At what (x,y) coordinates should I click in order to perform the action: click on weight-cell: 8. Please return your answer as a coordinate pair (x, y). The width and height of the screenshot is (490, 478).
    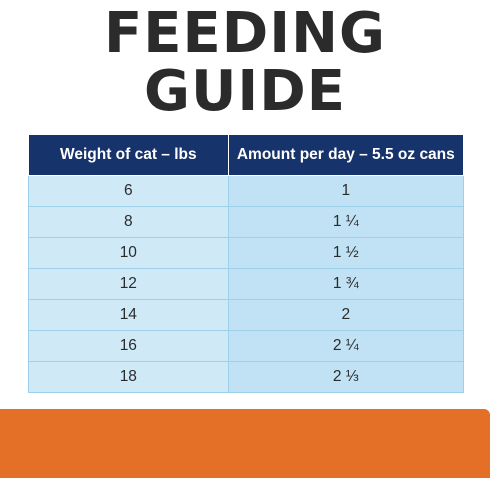
    Looking at the image, I should click on (128, 222).